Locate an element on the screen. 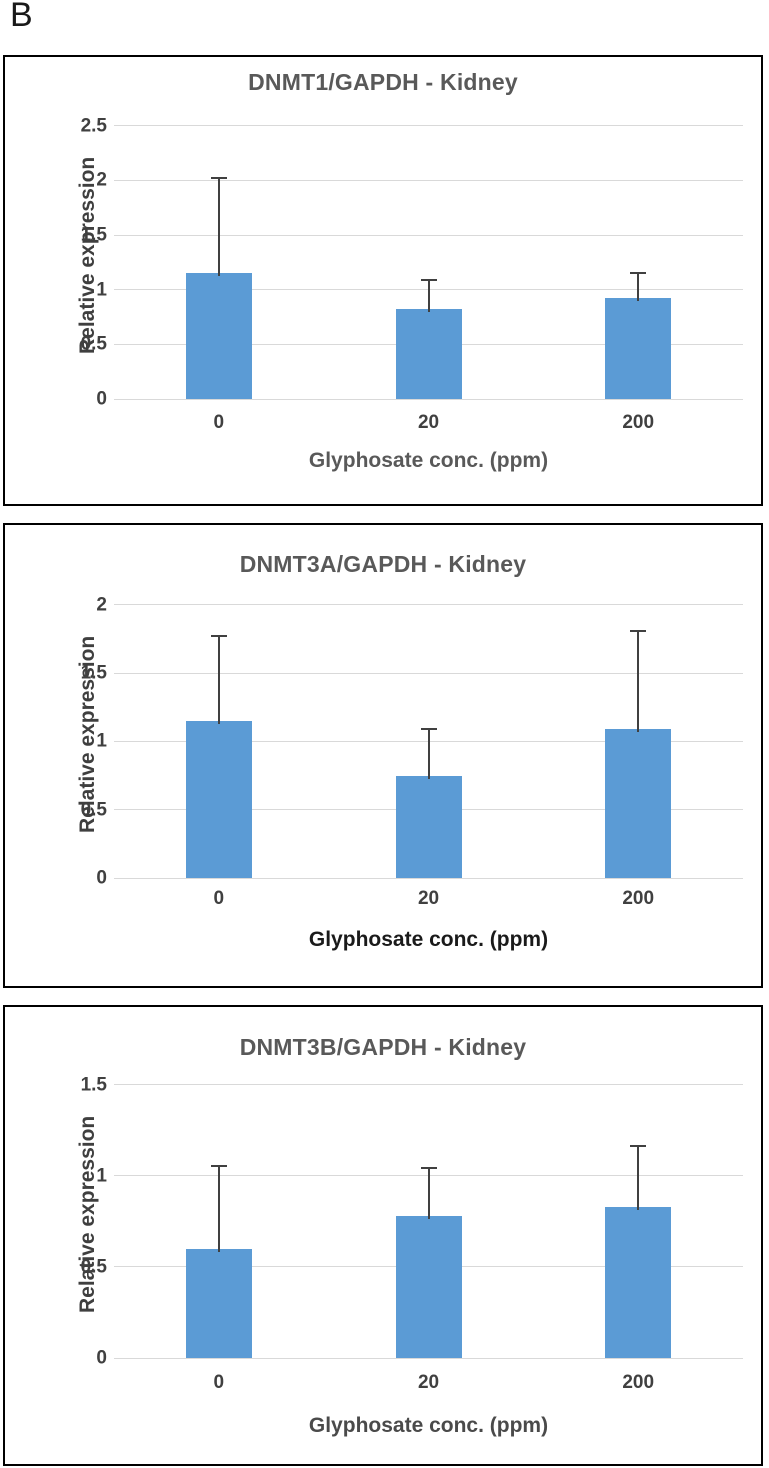 The width and height of the screenshot is (769, 1468). chart-title: DNMT3B/GAPDH - Kidney is located at coordinates (383, 1047).